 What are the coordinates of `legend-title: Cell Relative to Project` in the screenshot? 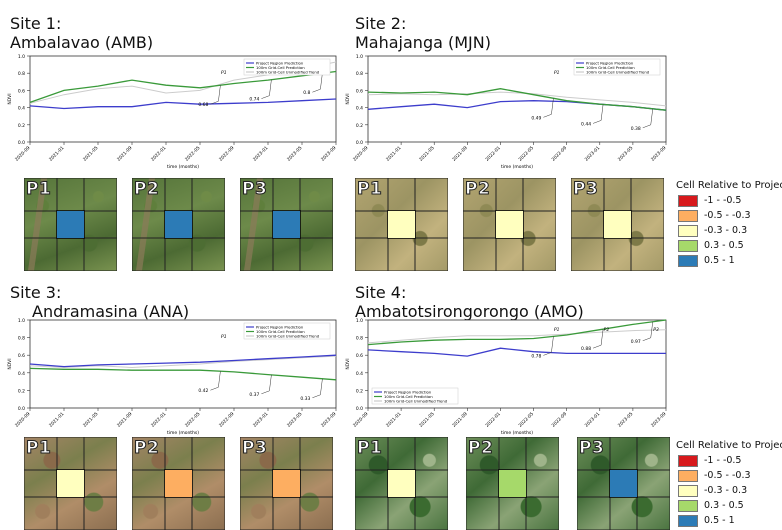 It's located at (729, 445).